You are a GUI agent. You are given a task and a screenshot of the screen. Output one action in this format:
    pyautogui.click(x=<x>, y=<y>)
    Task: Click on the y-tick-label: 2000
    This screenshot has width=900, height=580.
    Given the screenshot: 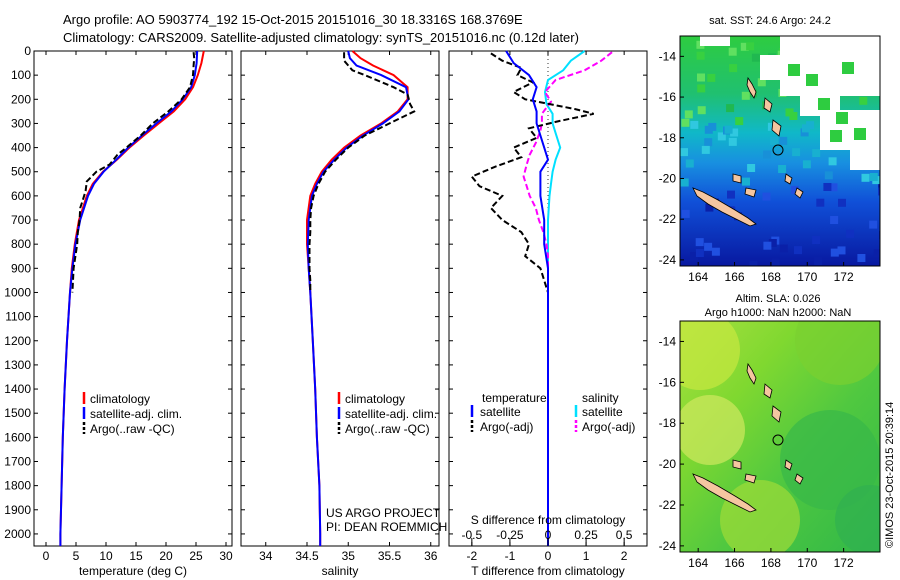 What is the action you would take?
    pyautogui.click(x=17, y=534)
    